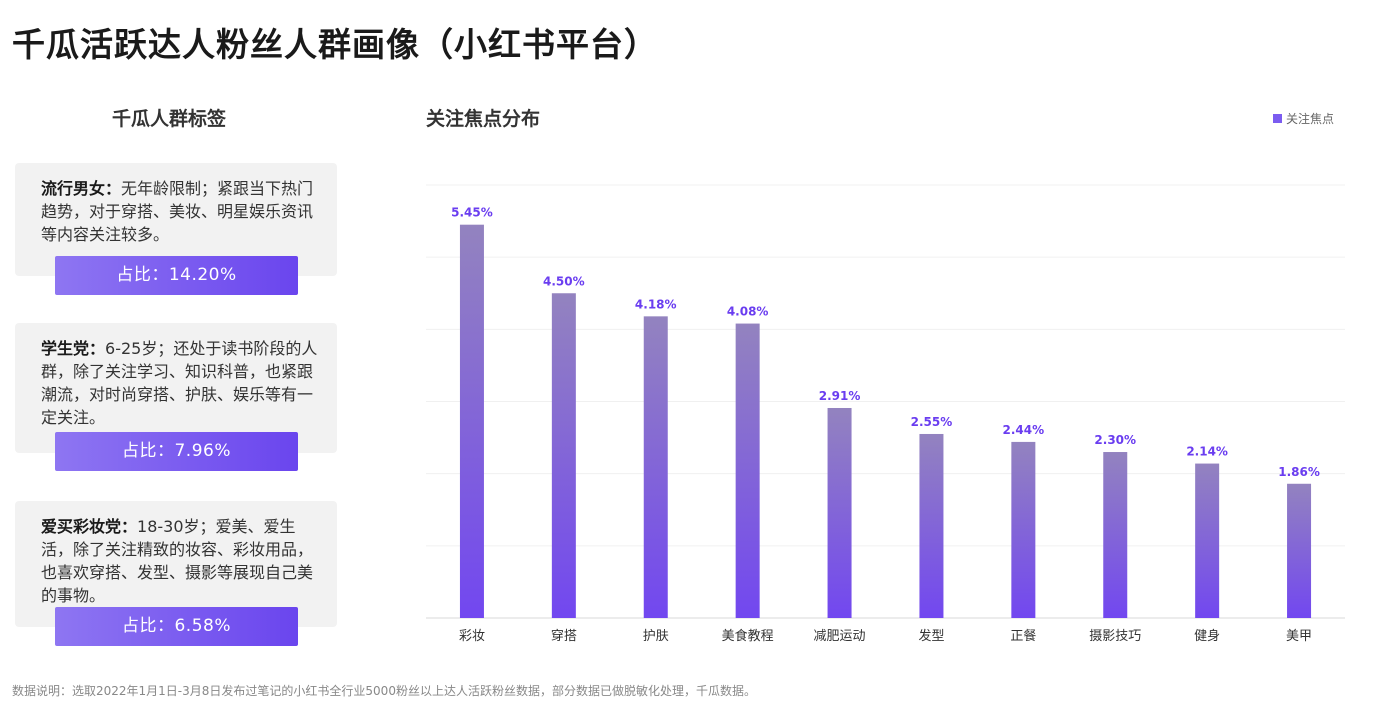  I want to click on x-tick-label: 减肥运动, so click(840, 636).